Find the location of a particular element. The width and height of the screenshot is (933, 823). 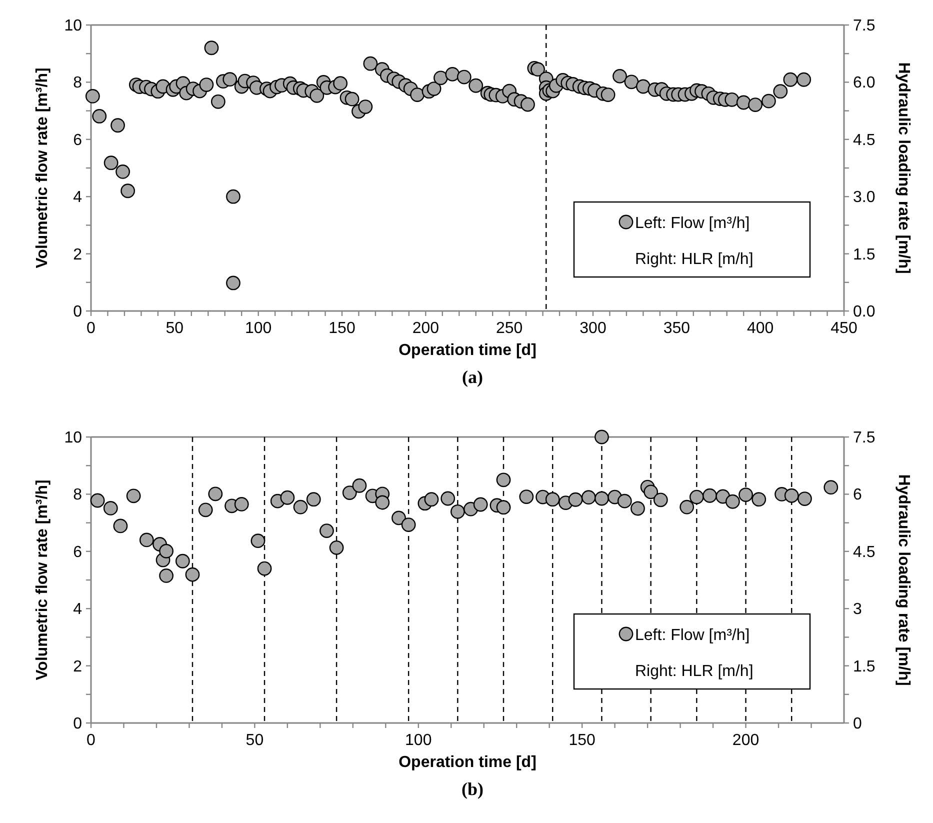

y2-tick-label: 3 is located at coordinates (857, 609).